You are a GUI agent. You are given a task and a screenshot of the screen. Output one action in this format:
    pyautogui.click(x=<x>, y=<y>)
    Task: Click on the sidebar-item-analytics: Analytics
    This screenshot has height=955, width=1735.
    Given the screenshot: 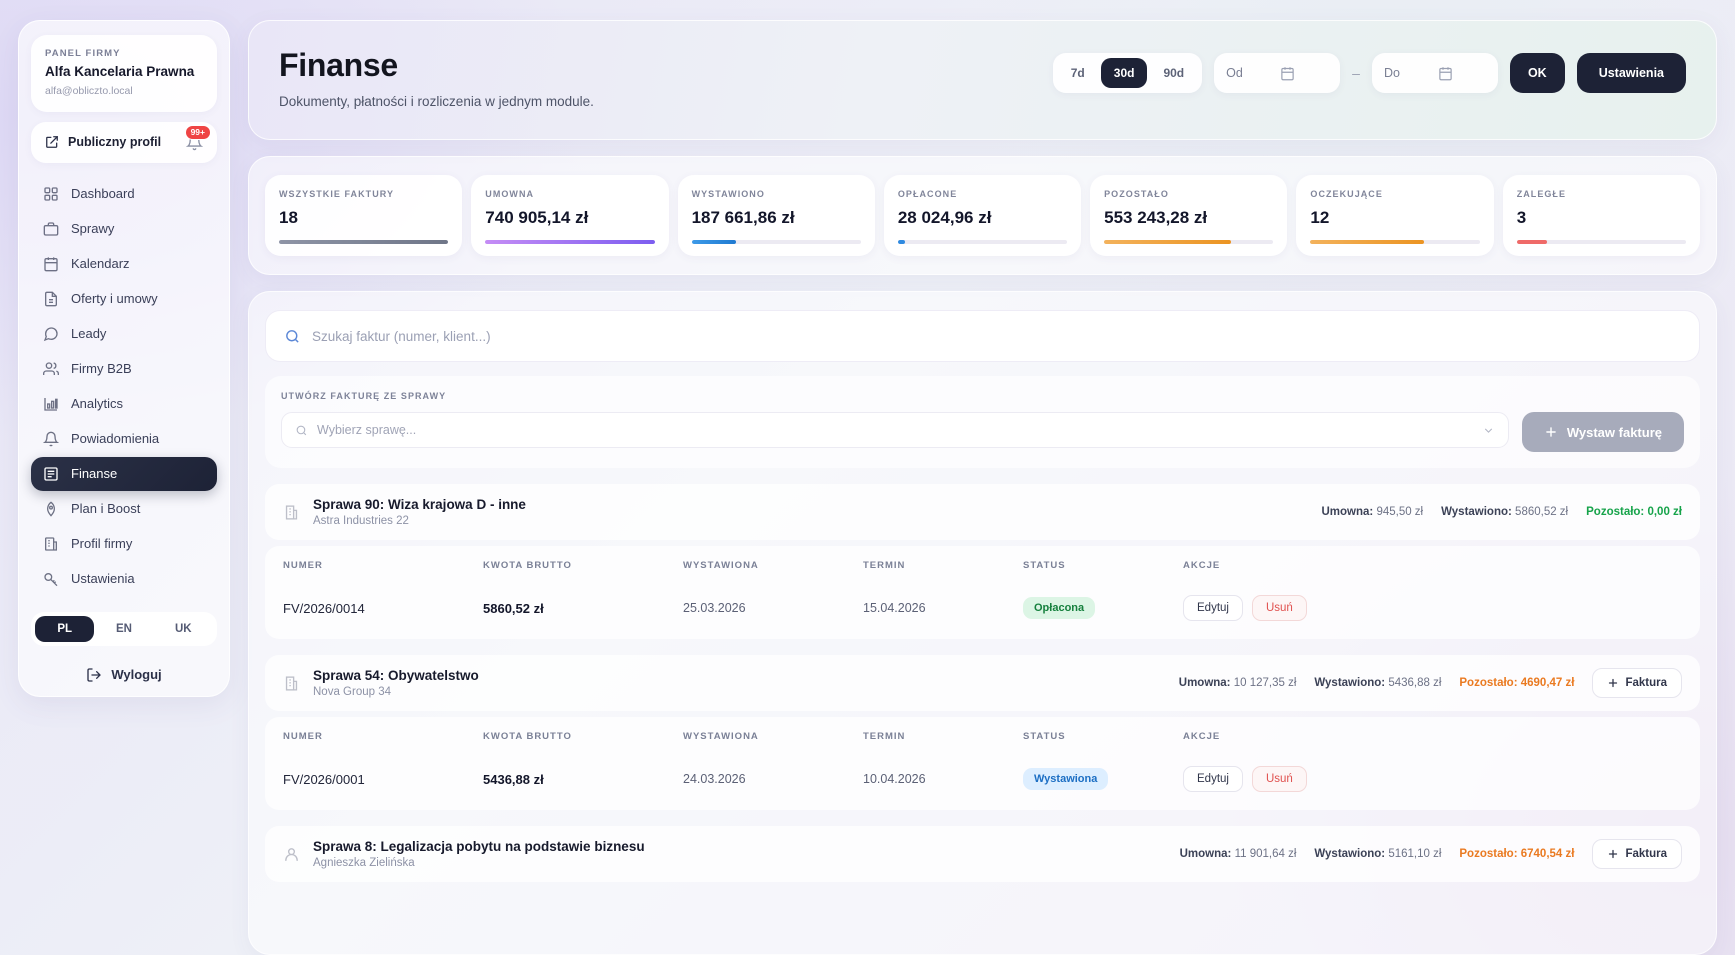 What is the action you would take?
    pyautogui.click(x=124, y=404)
    